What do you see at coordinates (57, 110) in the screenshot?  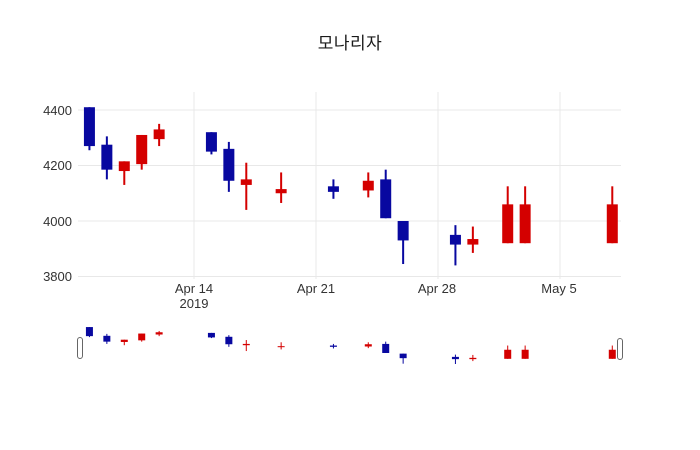 I see `y-tick-4400: 4400` at bounding box center [57, 110].